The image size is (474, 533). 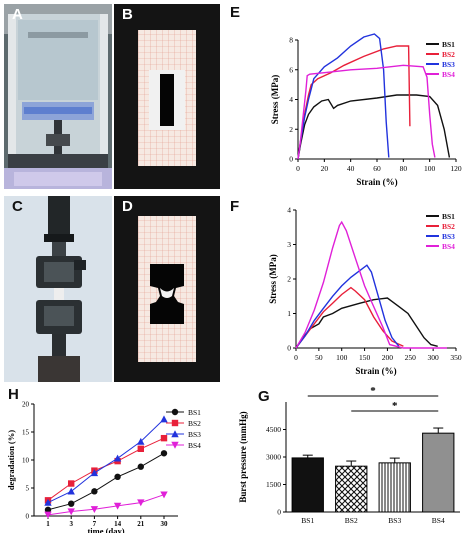 I want to click on x-tick-label: 60, so click(x=377, y=168).